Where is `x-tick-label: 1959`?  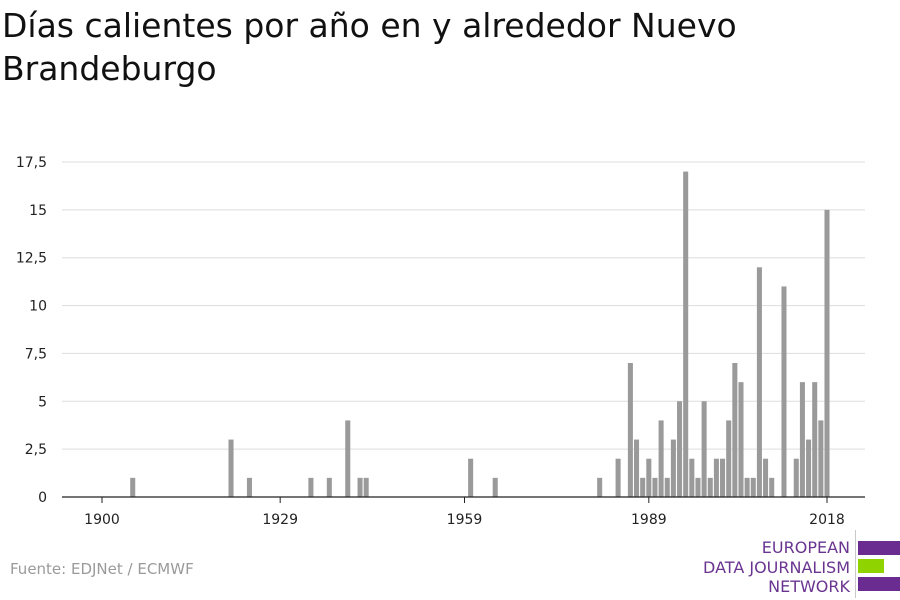 x-tick-label: 1959 is located at coordinates (465, 520).